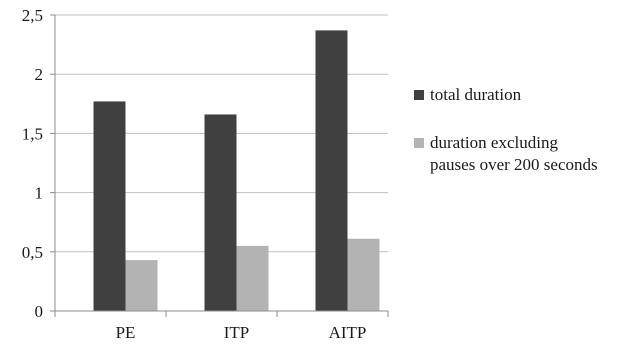 This screenshot has width=635, height=345. Describe the element at coordinates (237, 332) in the screenshot. I see `x-category-label-itp: ITP` at that location.